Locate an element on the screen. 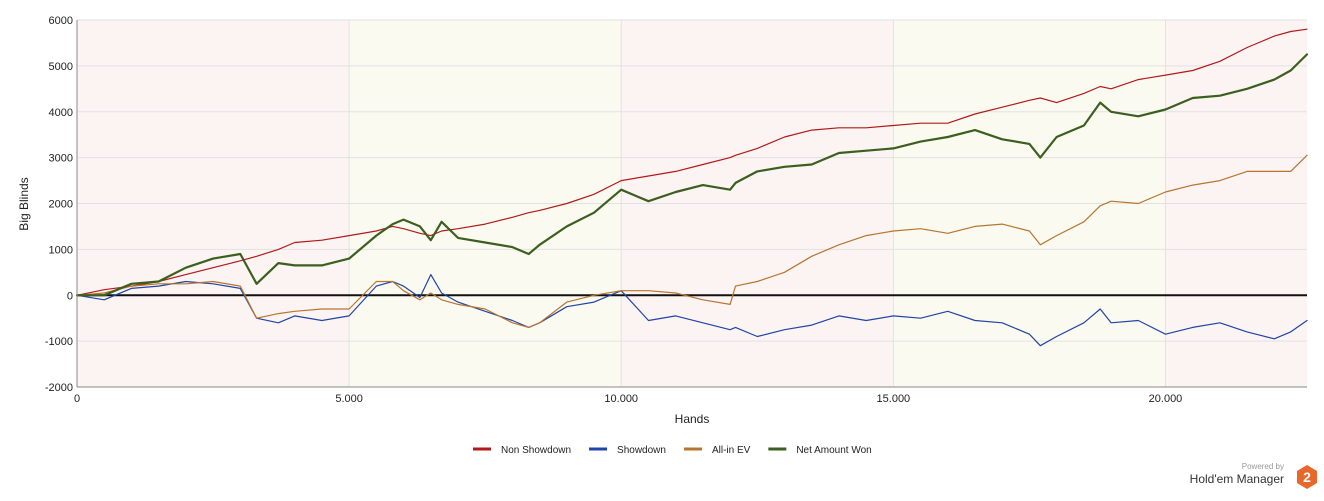 The width and height of the screenshot is (1324, 501). y-tick-label: 1000 is located at coordinates (61, 250).